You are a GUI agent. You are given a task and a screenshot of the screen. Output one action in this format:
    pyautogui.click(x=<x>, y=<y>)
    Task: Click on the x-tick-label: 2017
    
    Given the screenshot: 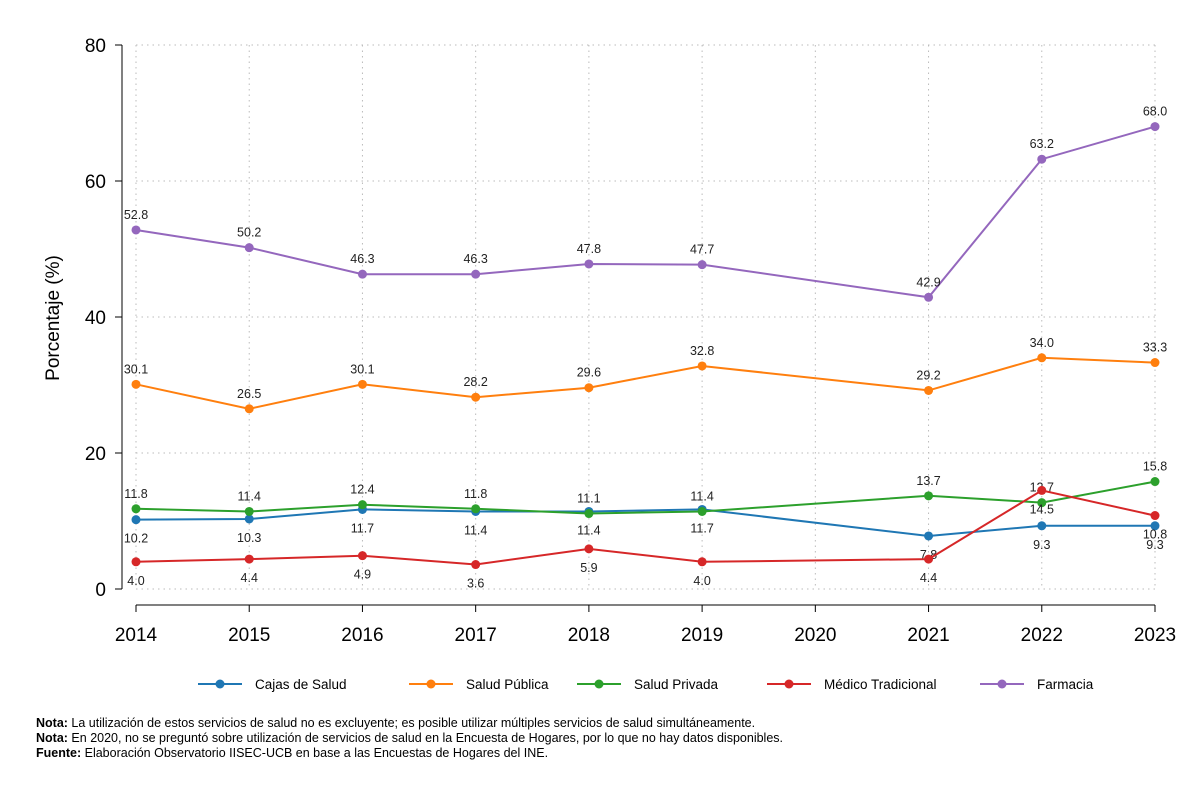 What is the action you would take?
    pyautogui.click(x=476, y=635)
    